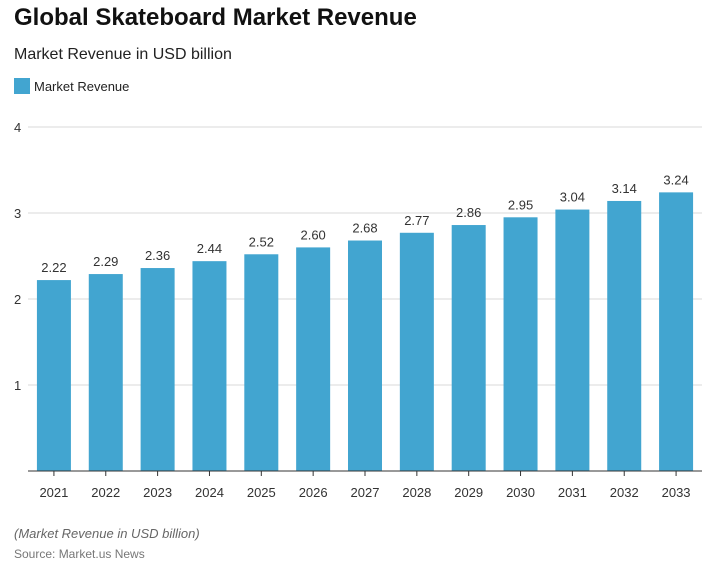  Describe the element at coordinates (209, 492) in the screenshot. I see `x-tick-label: 2024` at that location.